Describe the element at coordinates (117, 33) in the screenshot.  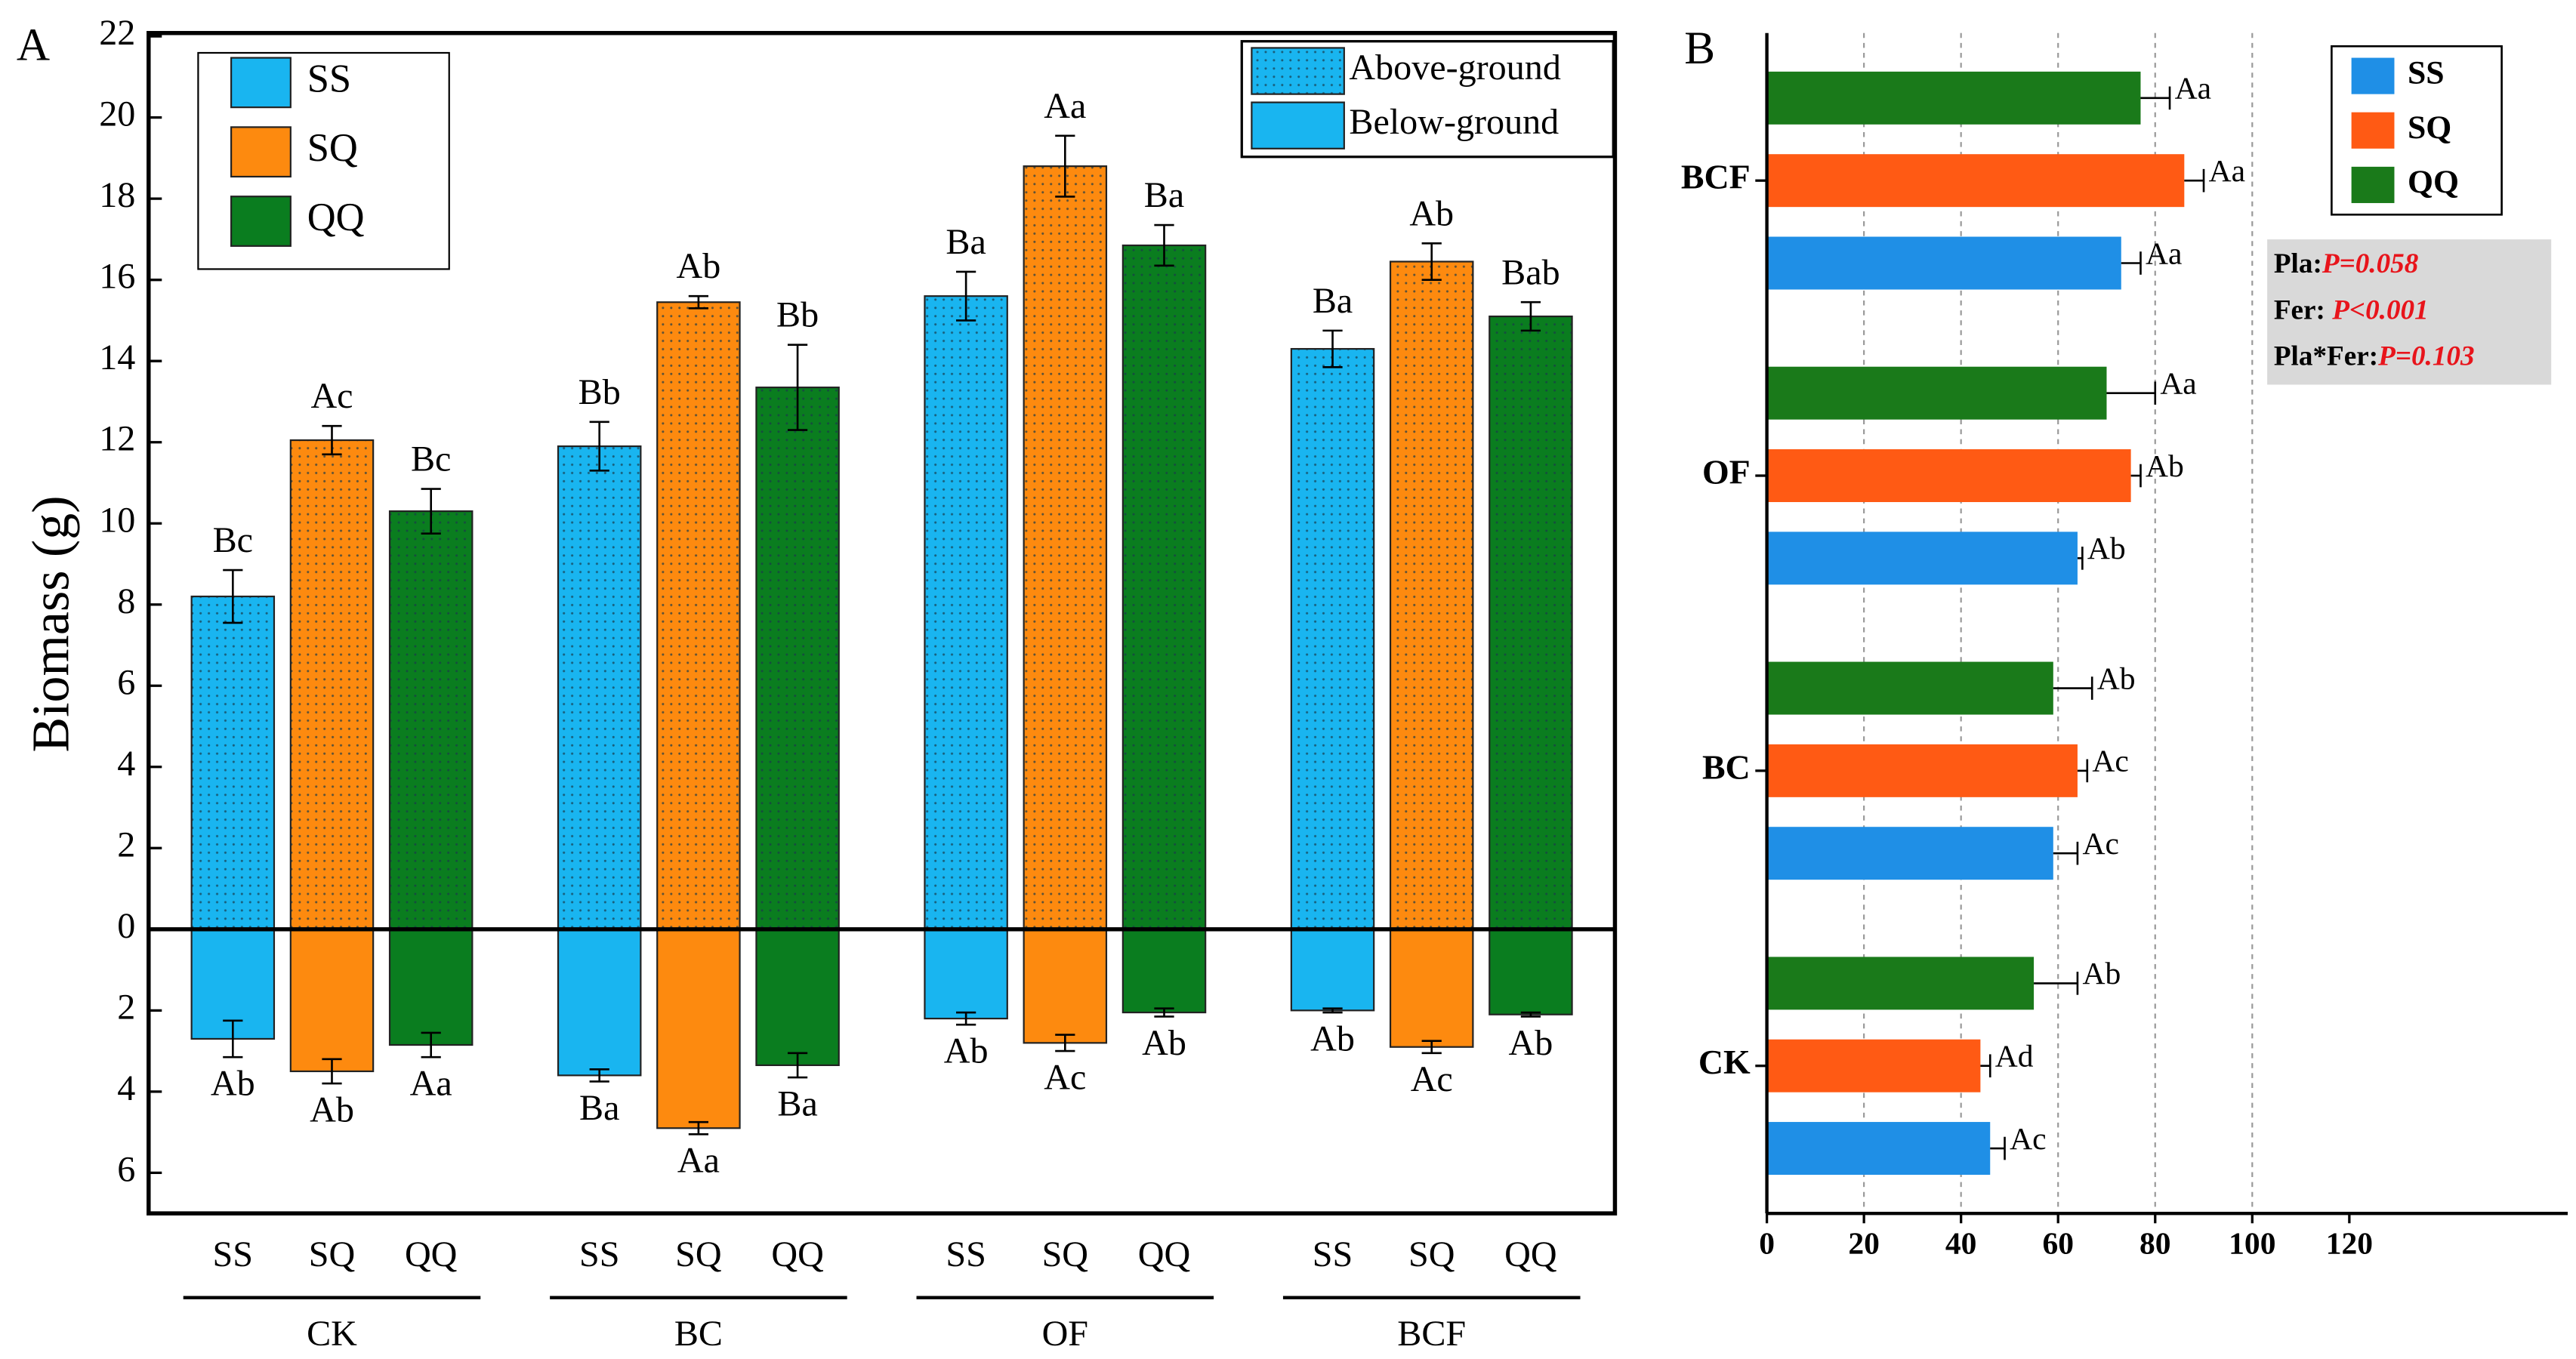
I see `y-tick-label: 22` at that location.